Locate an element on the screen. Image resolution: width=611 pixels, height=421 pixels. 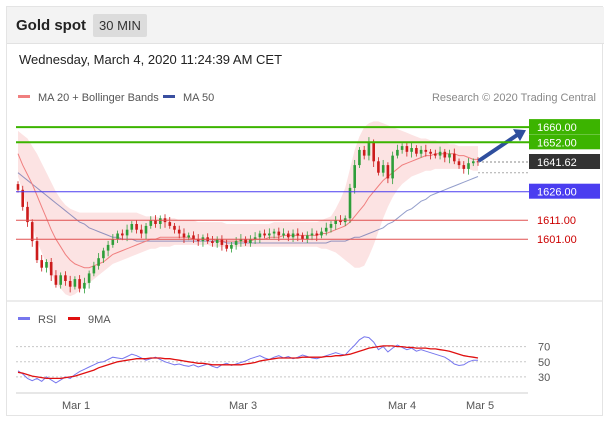
resistance-label: 1660.00 is located at coordinates (557, 128).